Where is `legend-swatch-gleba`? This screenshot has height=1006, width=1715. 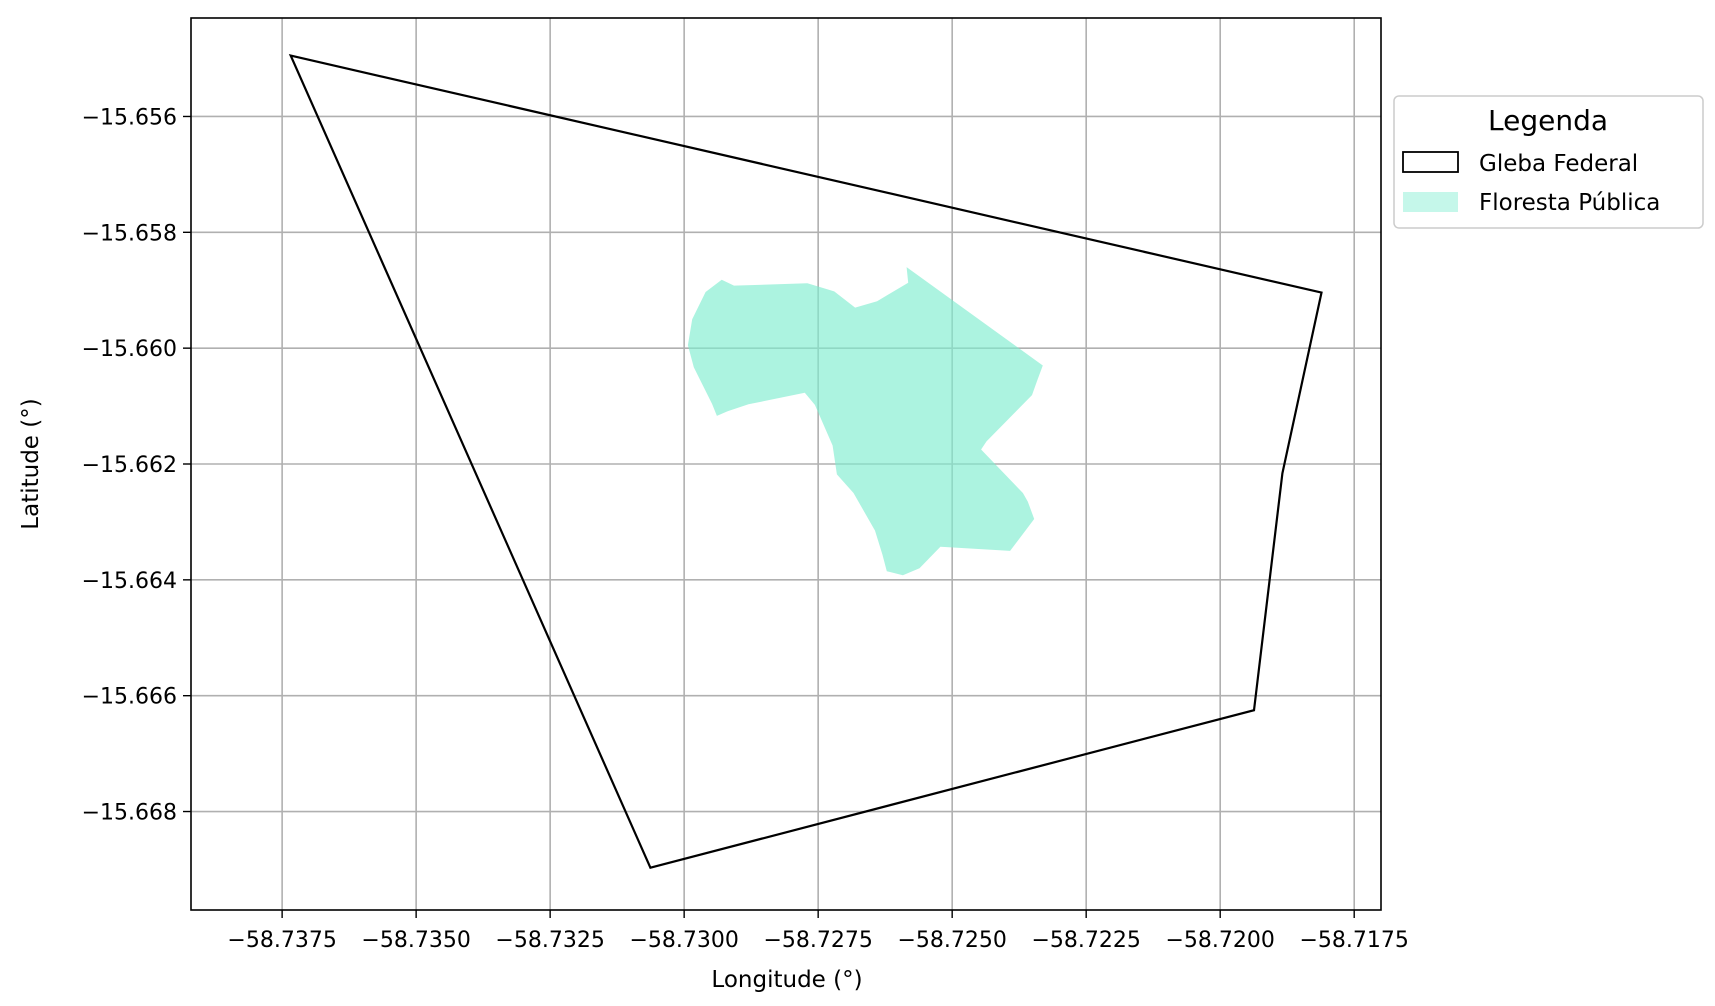
legend-swatch-gleba is located at coordinates (1430, 162).